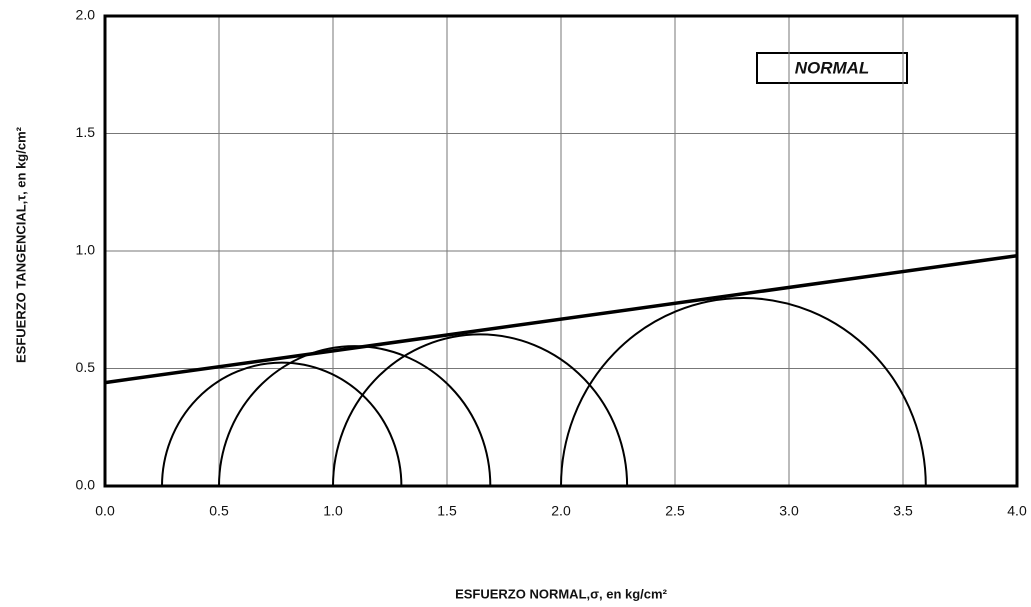  I want to click on annotation: NORMAL, so click(832, 67).